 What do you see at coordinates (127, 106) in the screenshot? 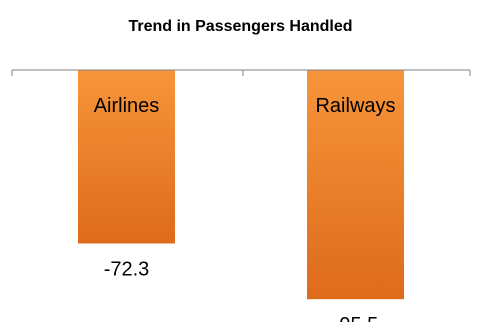
I see `category-label-airlines: Airlines` at bounding box center [127, 106].